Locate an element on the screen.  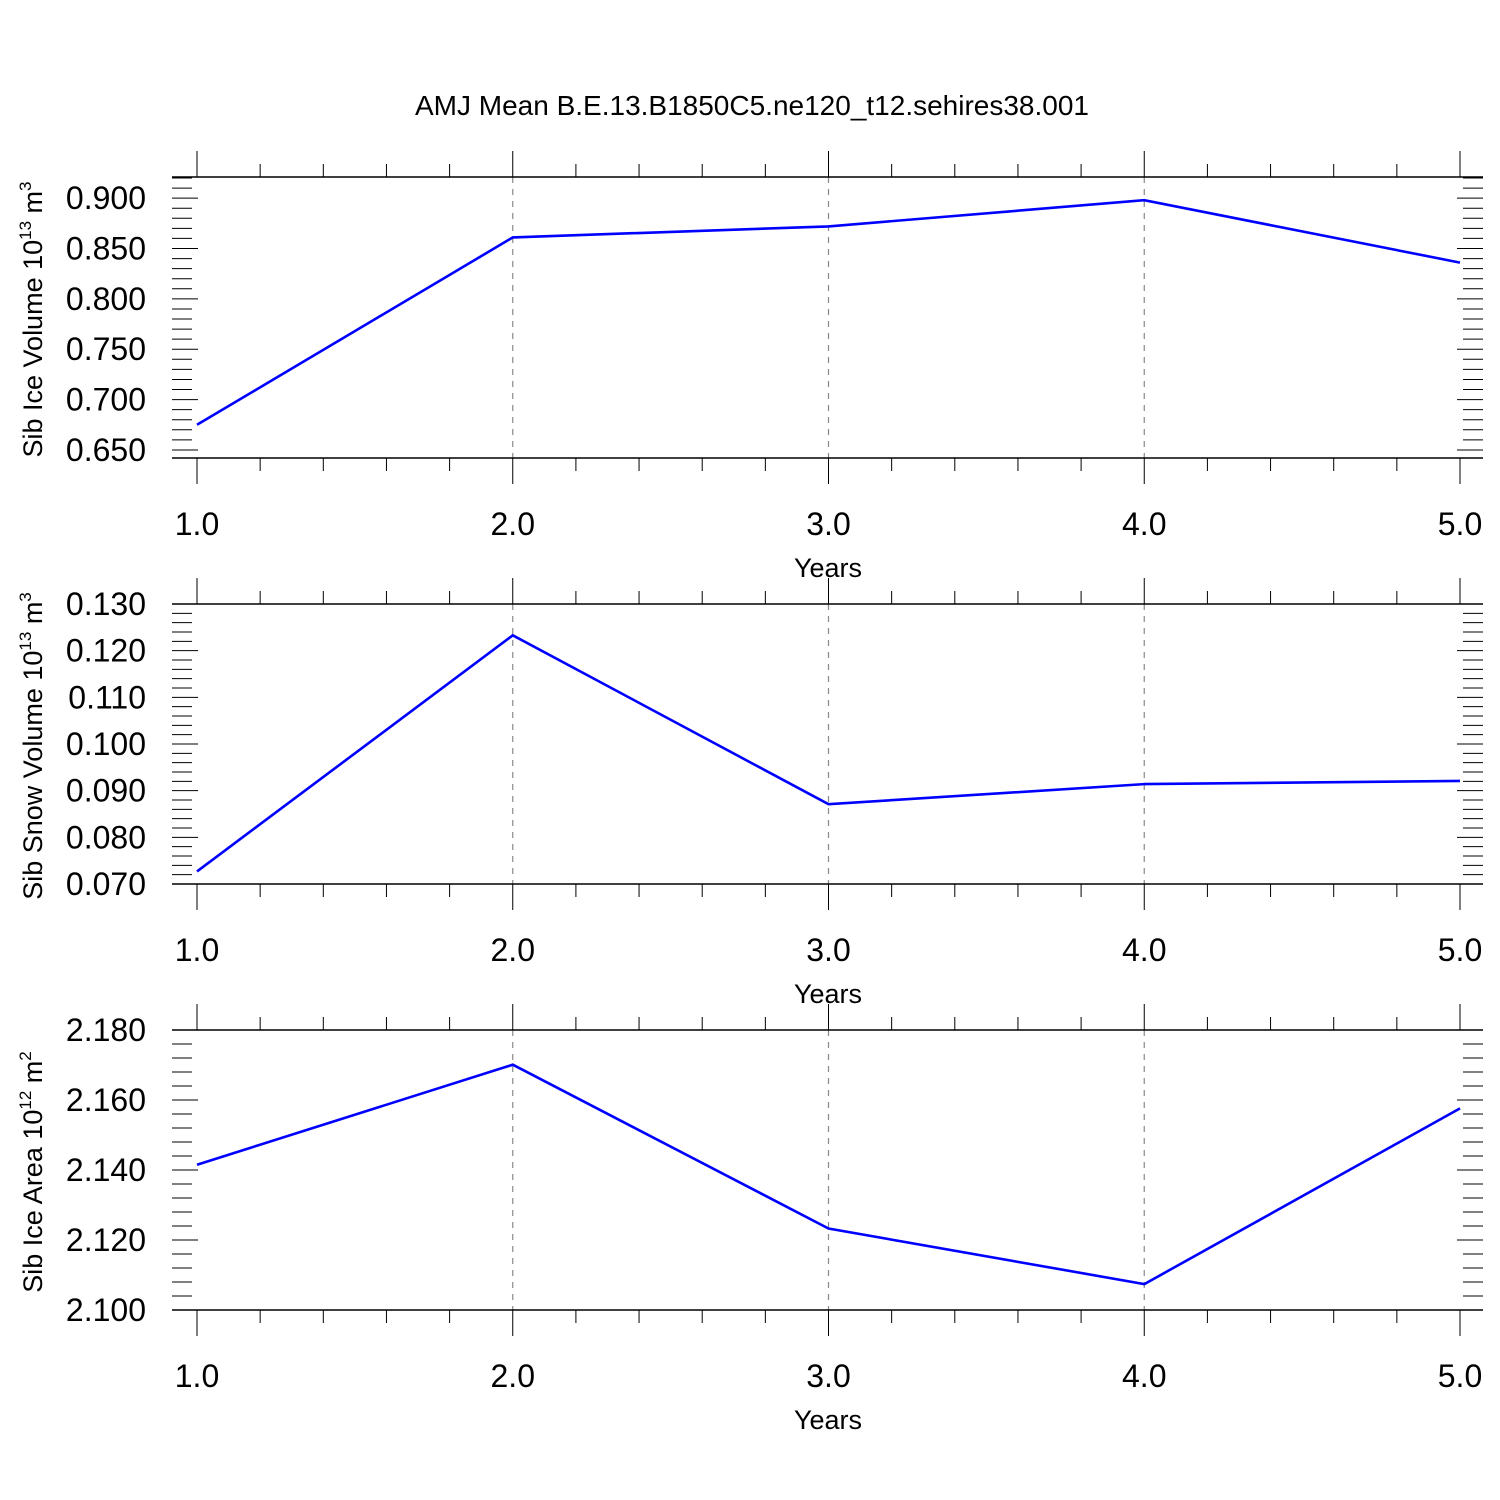
y-tick-label: 0.700 is located at coordinates (106, 400).